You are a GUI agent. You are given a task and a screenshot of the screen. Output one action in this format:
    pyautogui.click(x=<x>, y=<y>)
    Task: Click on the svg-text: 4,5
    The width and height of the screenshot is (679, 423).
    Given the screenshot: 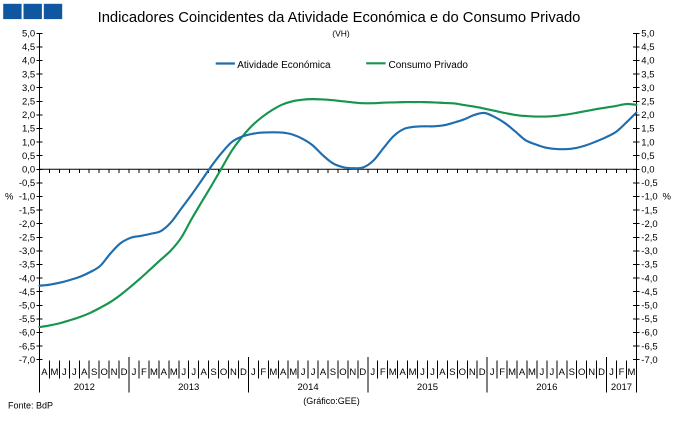 What is the action you would take?
    pyautogui.click(x=647, y=47)
    